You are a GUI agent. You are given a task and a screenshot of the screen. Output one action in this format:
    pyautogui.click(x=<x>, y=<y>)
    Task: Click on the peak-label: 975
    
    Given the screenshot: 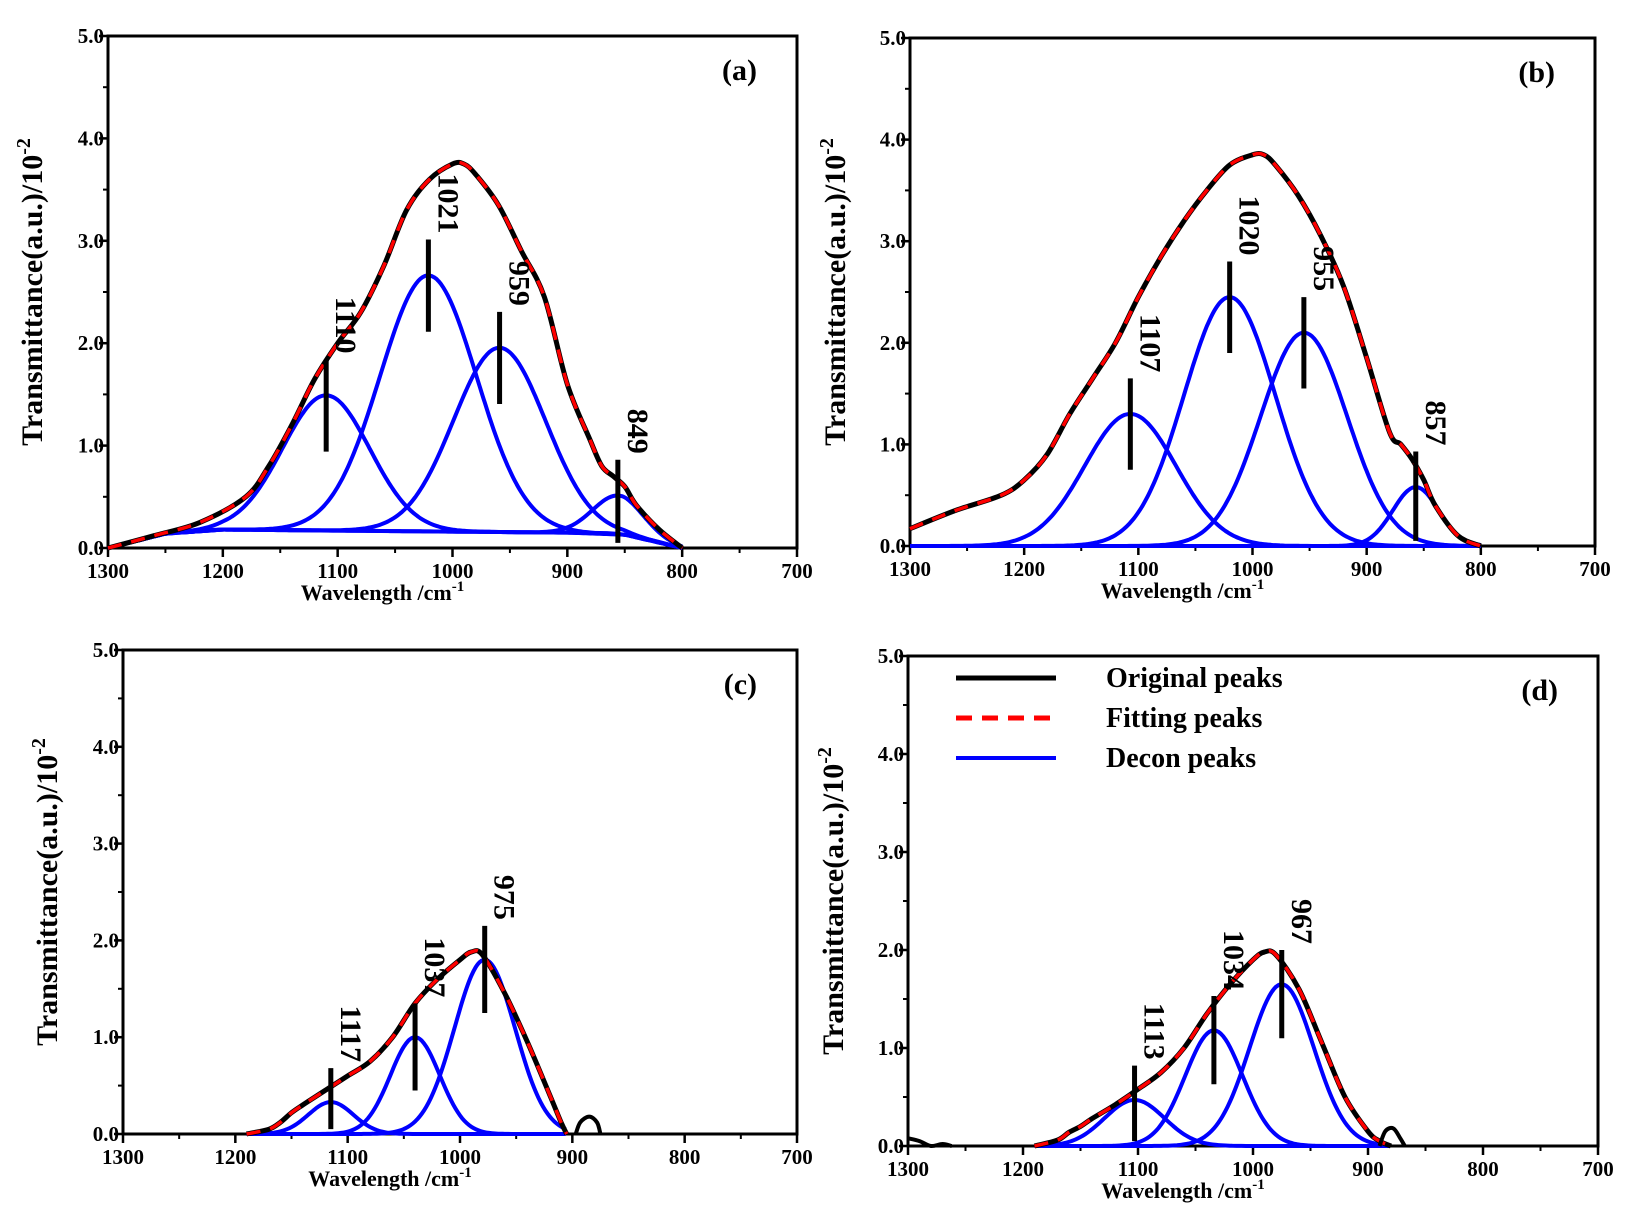 What is the action you would take?
    pyautogui.click(x=504, y=897)
    